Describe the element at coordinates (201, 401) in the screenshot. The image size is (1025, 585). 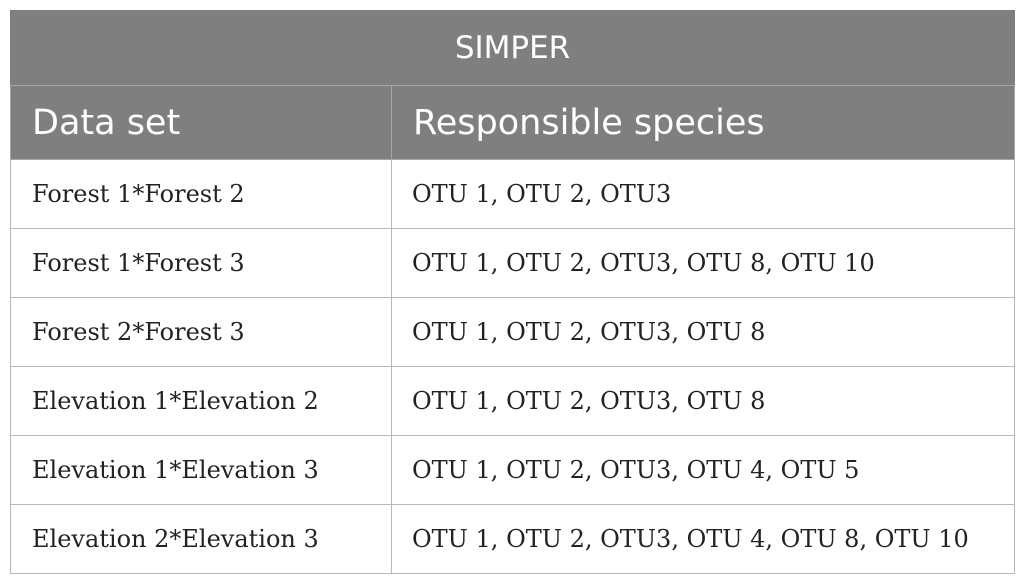
I see `data-set-cell: Elevation 1*Elevation 2` at that location.